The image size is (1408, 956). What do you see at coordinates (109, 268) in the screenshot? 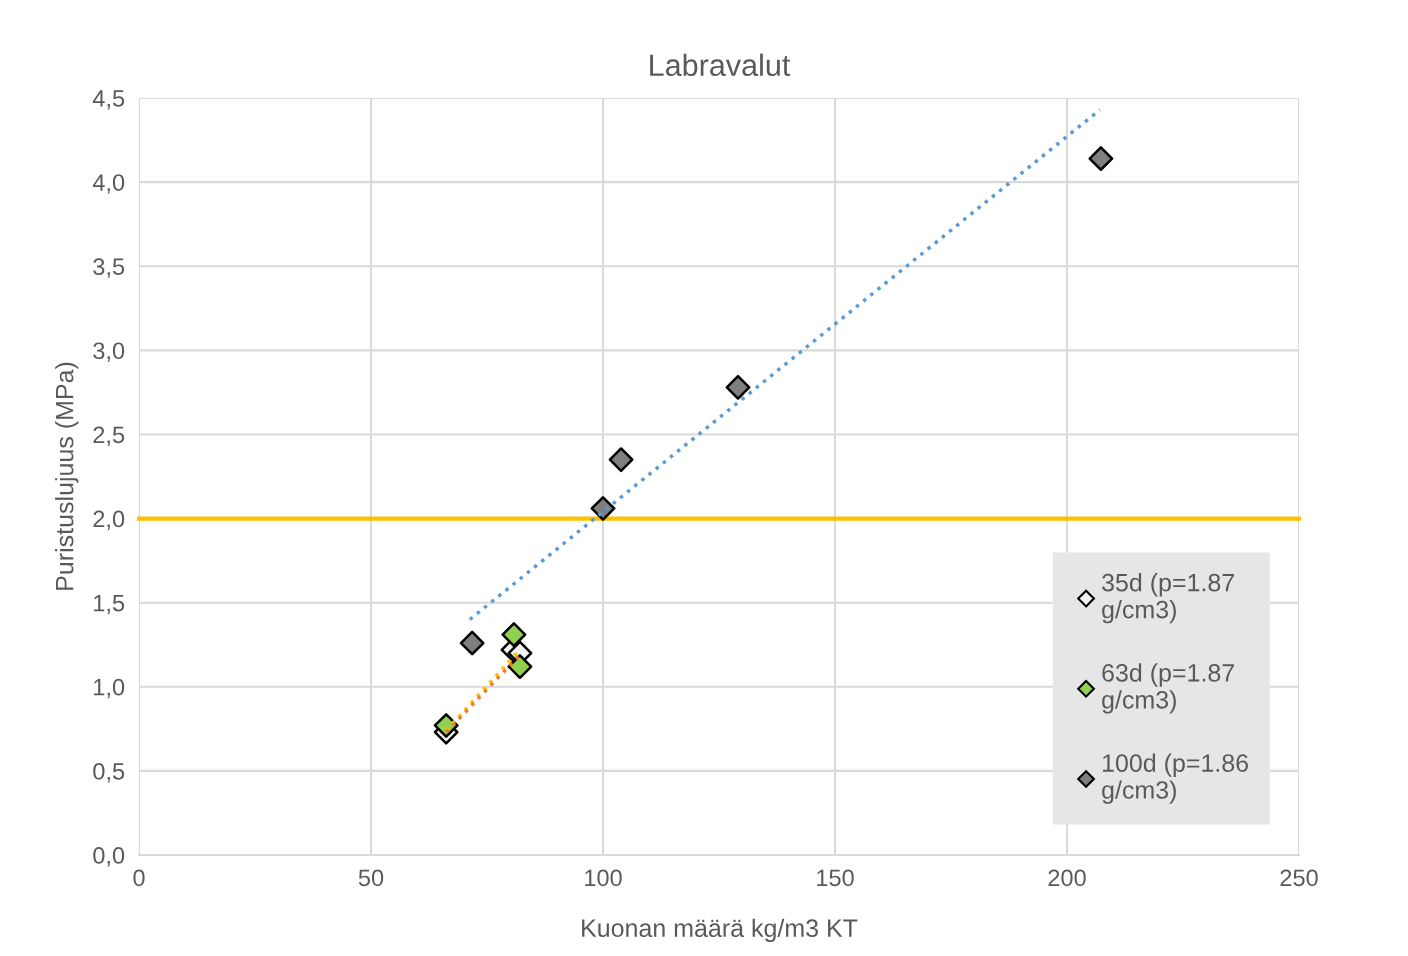
I see `y-tick-label: 3,5` at bounding box center [109, 268].